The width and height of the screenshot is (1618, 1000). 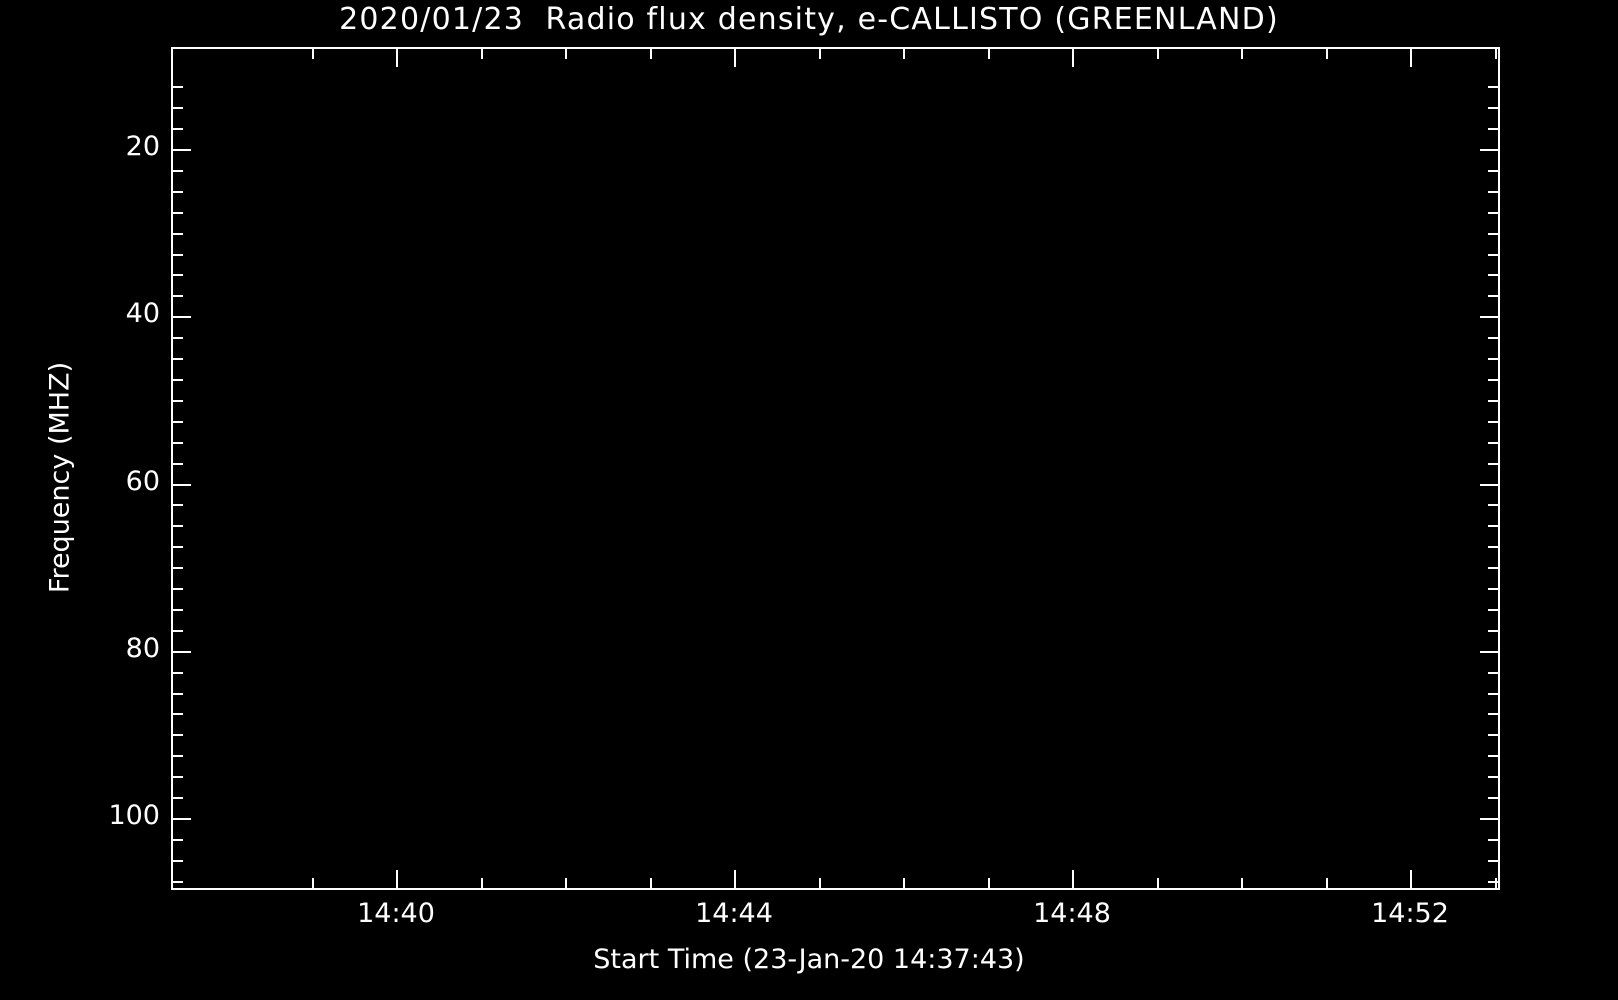 What do you see at coordinates (142, 648) in the screenshot?
I see `y-axis-tick-label: 80` at bounding box center [142, 648].